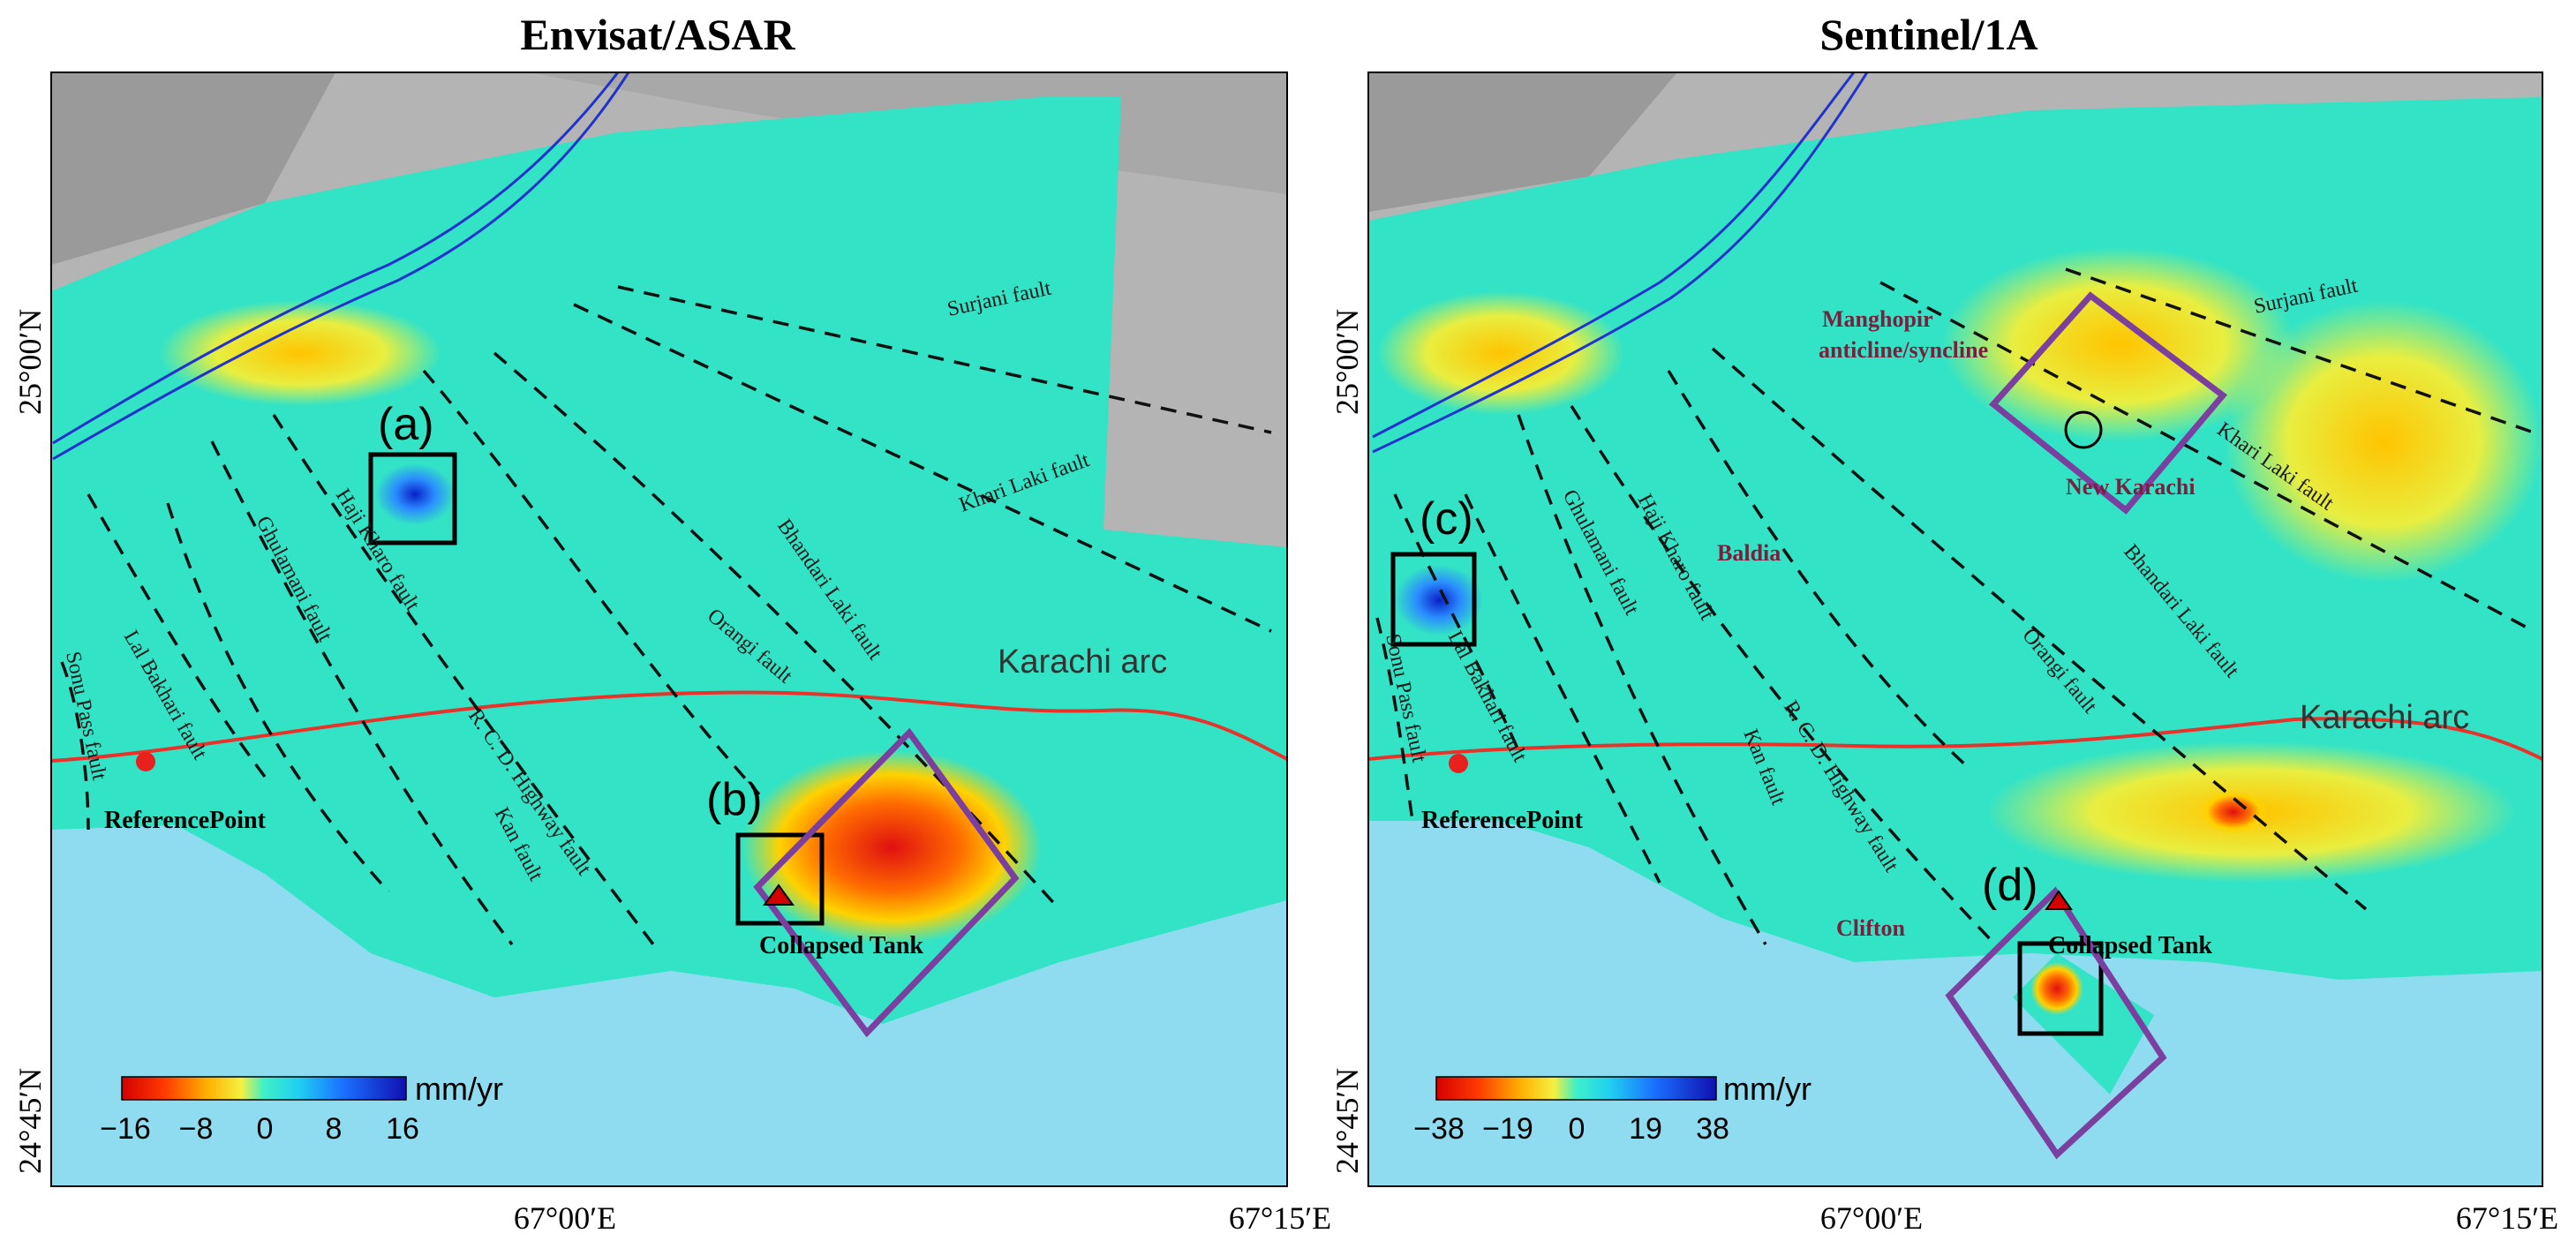 This screenshot has height=1241, width=2576. I want to click on label-new-karachi: New Karachi, so click(2131, 487).